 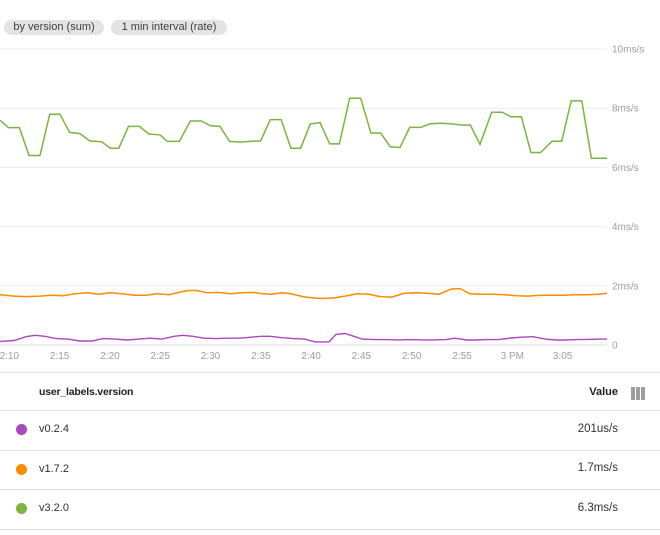 What do you see at coordinates (512, 356) in the screenshot?
I see `svg-text: 3 PM` at bounding box center [512, 356].